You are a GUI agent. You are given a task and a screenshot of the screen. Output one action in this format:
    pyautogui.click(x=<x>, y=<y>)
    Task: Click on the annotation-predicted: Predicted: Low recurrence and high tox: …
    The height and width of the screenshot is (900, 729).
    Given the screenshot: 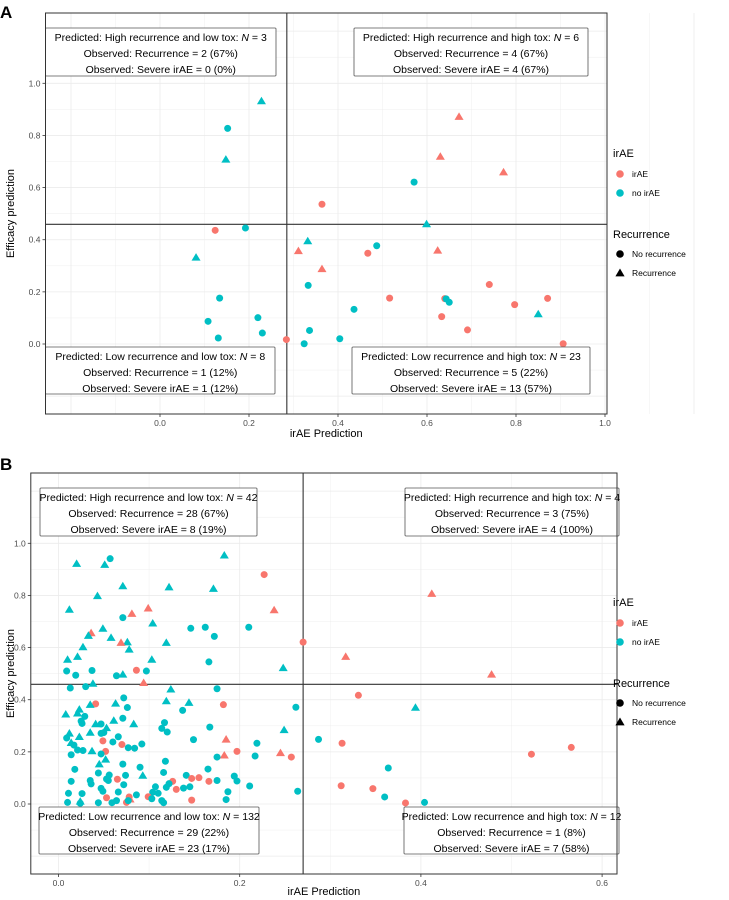 What is the action you would take?
    pyautogui.click(x=512, y=817)
    